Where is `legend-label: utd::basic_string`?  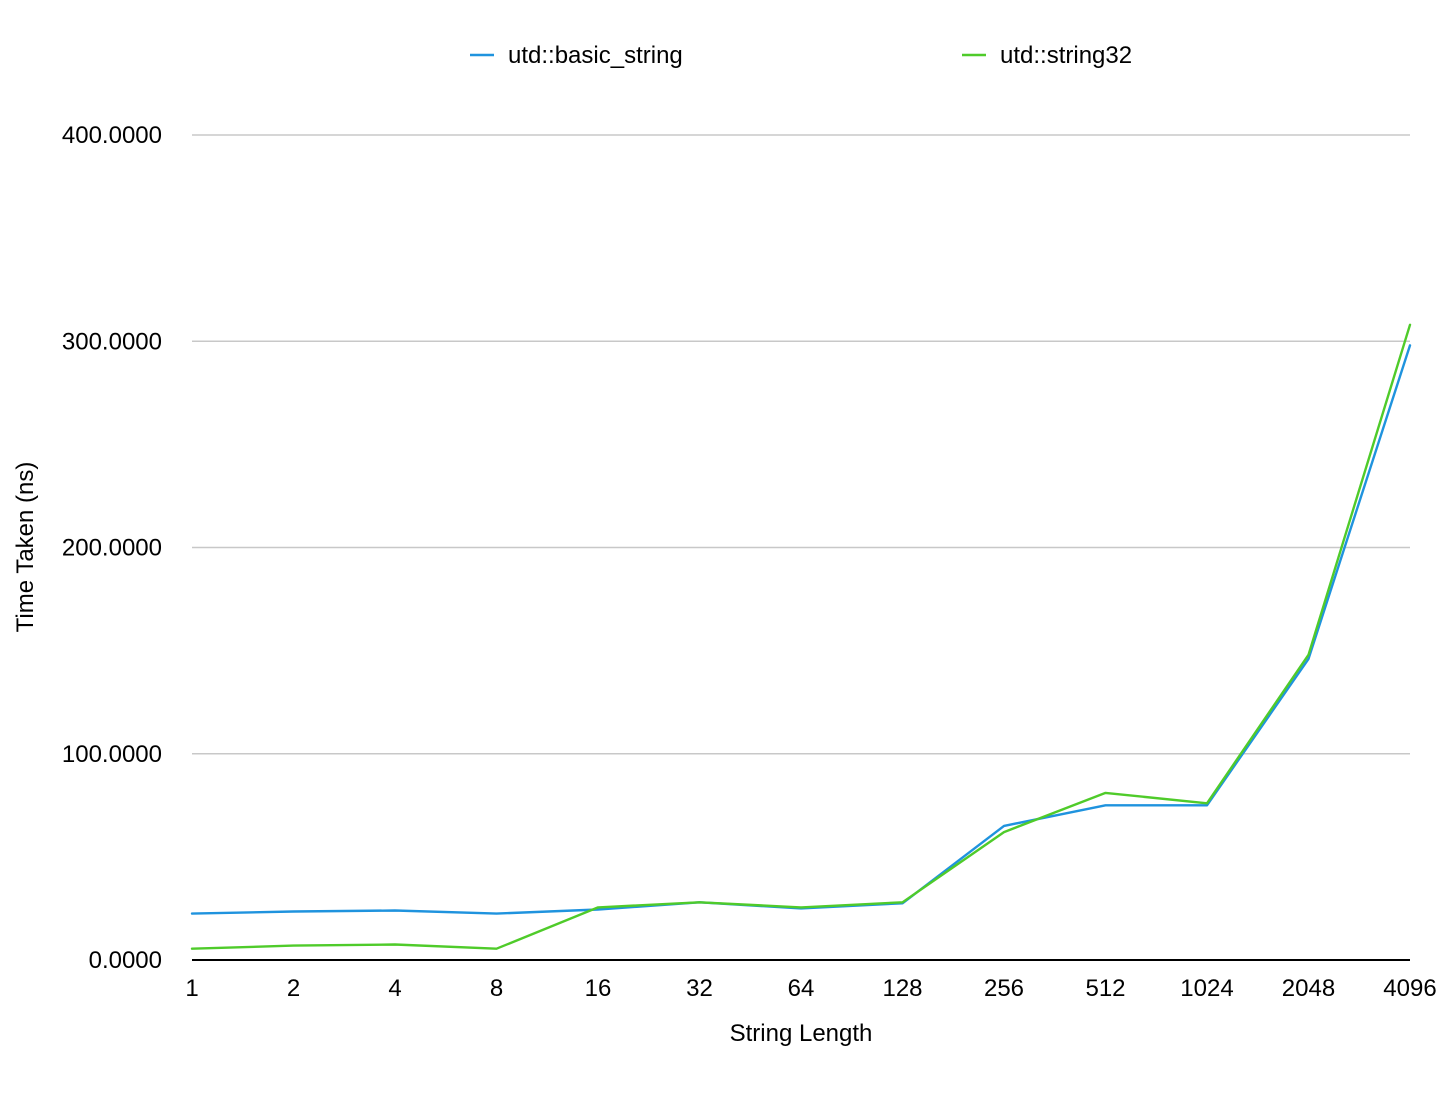 legend-label: utd::basic_string is located at coordinates (595, 55).